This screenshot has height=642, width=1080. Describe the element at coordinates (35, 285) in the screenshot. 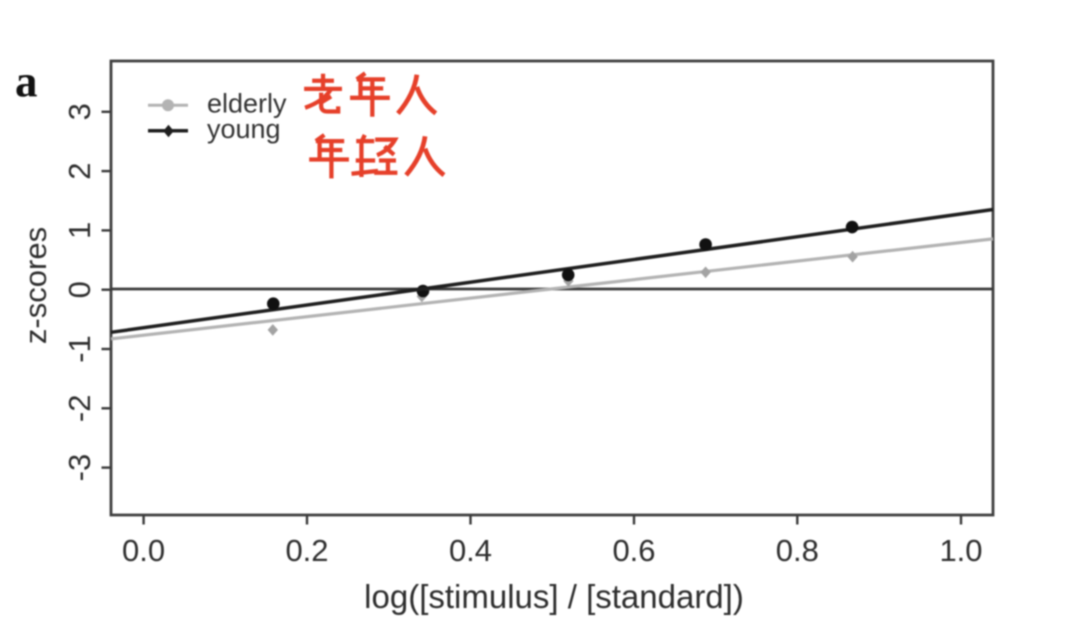

I see `svg-text: z-scores` at that location.